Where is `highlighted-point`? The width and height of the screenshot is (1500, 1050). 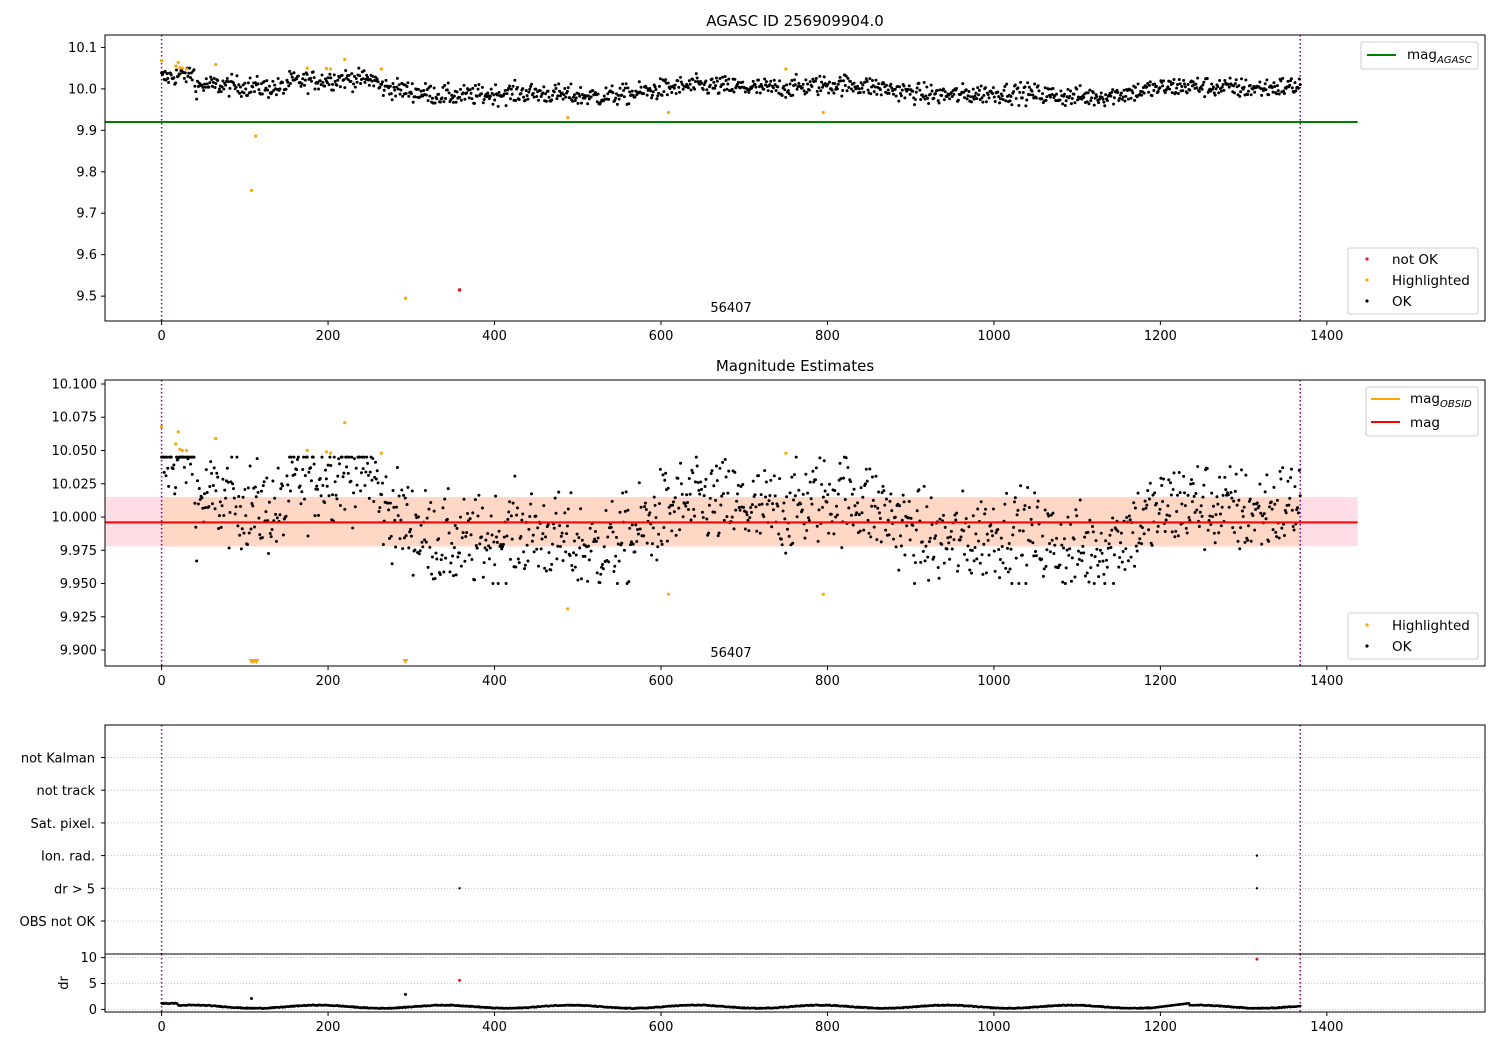
highlighted-point is located at coordinates (161, 426).